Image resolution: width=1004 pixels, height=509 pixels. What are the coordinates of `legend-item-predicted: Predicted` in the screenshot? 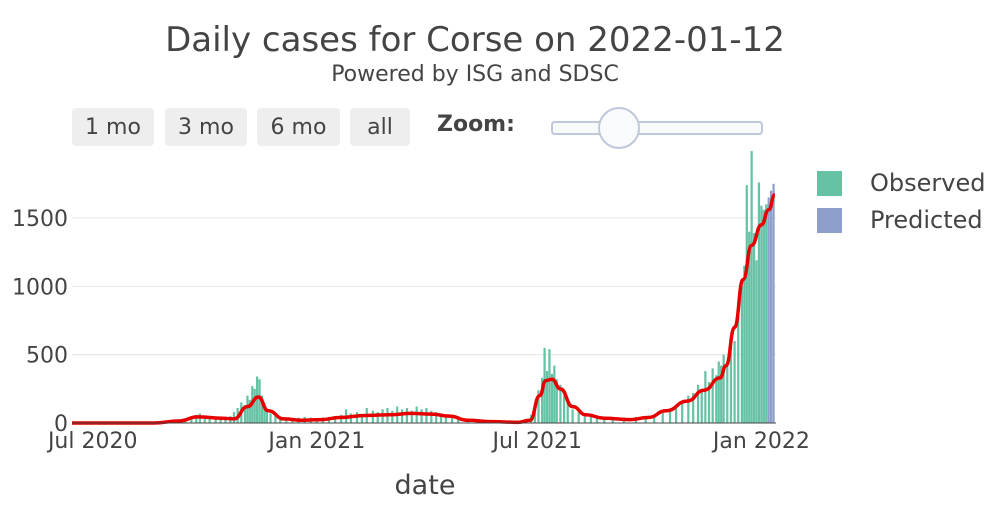 It's located at (900, 220).